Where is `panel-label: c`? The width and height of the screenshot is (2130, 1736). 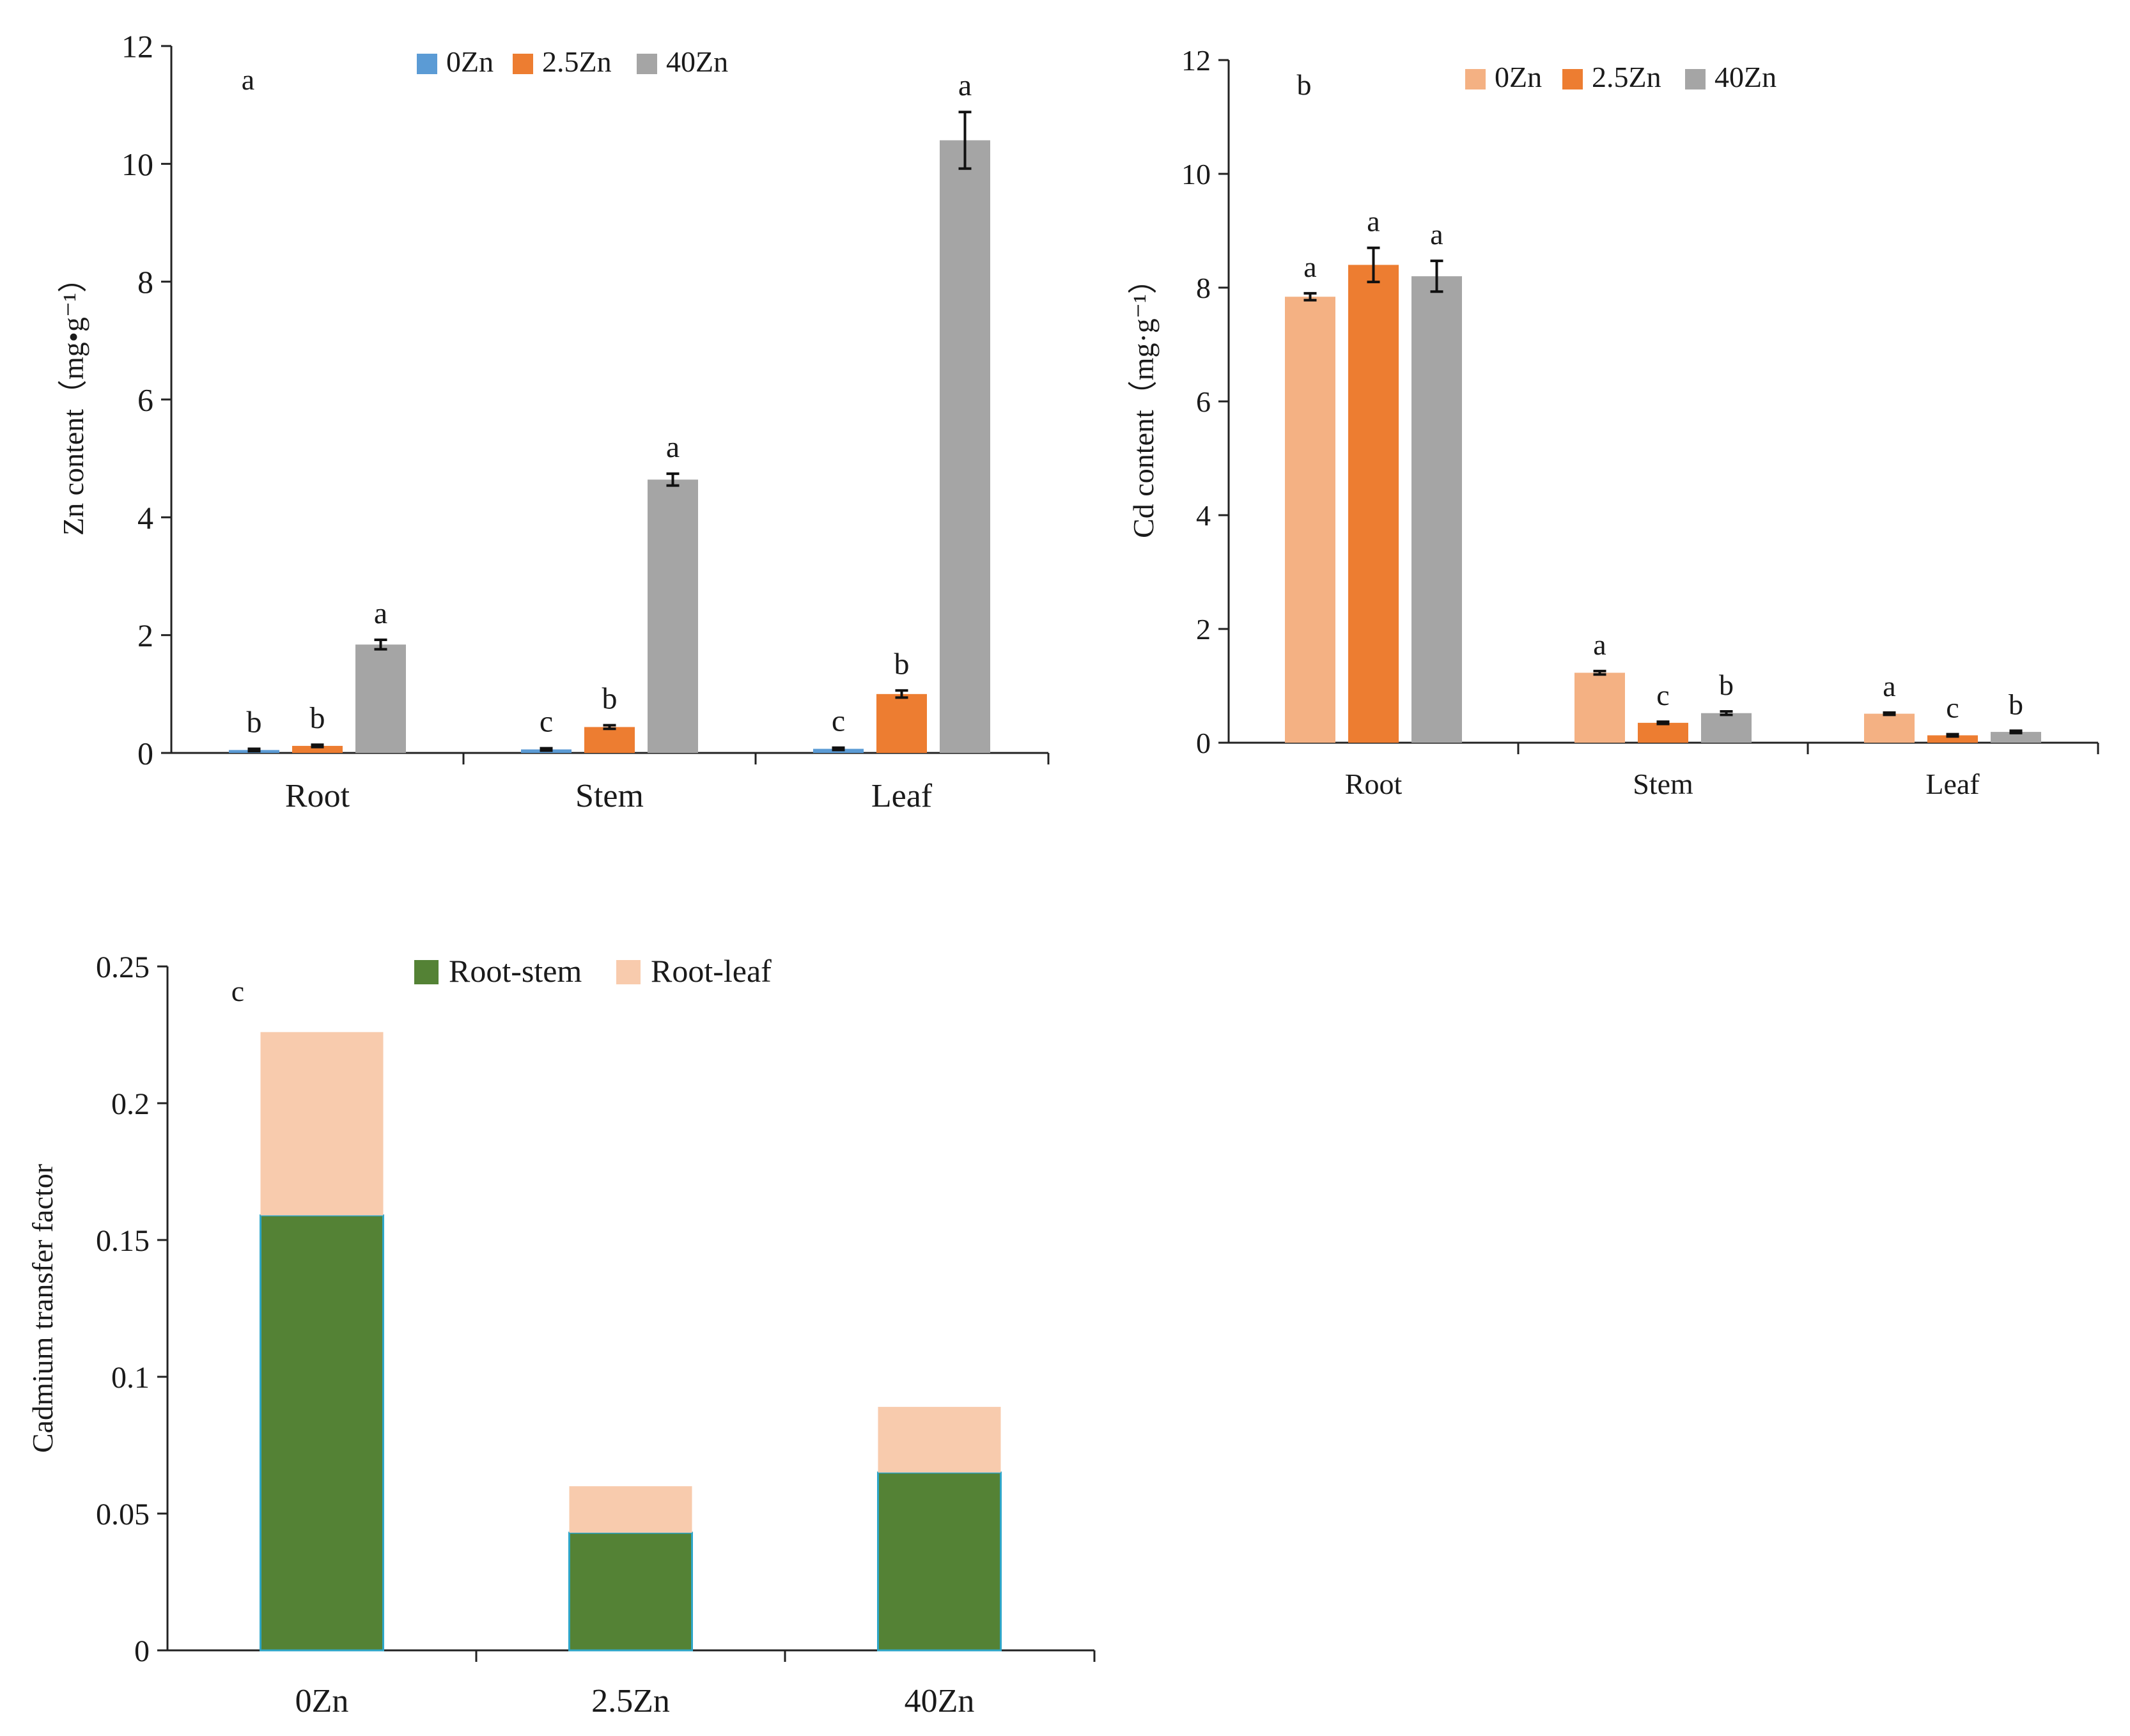 panel-label: c is located at coordinates (237, 991).